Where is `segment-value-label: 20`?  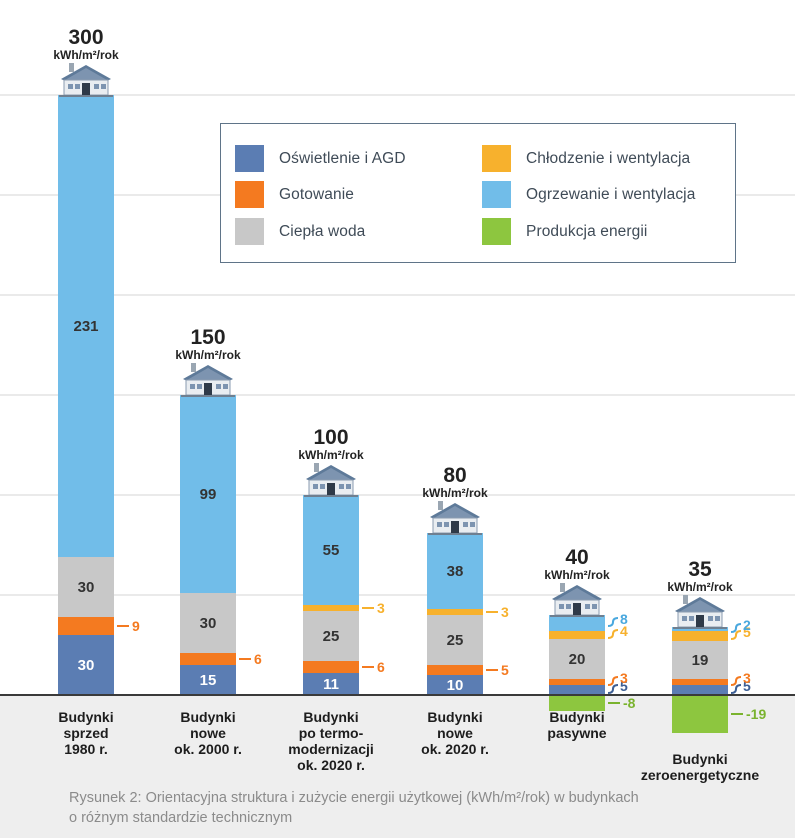 segment-value-label: 20 is located at coordinates (577, 659).